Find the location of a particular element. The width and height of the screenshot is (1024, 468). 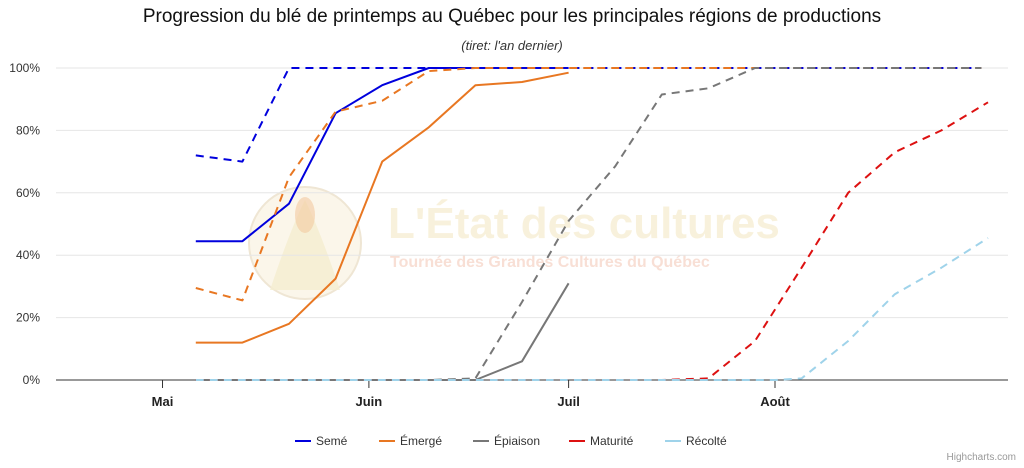

legend: Semé Émergé Épiaison Maturité Récolté is located at coordinates (511, 440).